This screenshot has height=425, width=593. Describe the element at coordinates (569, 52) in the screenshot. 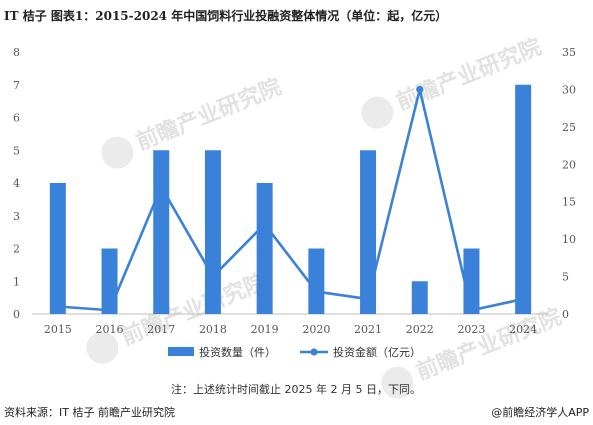

I see `y-right-tick-label: 35` at that location.